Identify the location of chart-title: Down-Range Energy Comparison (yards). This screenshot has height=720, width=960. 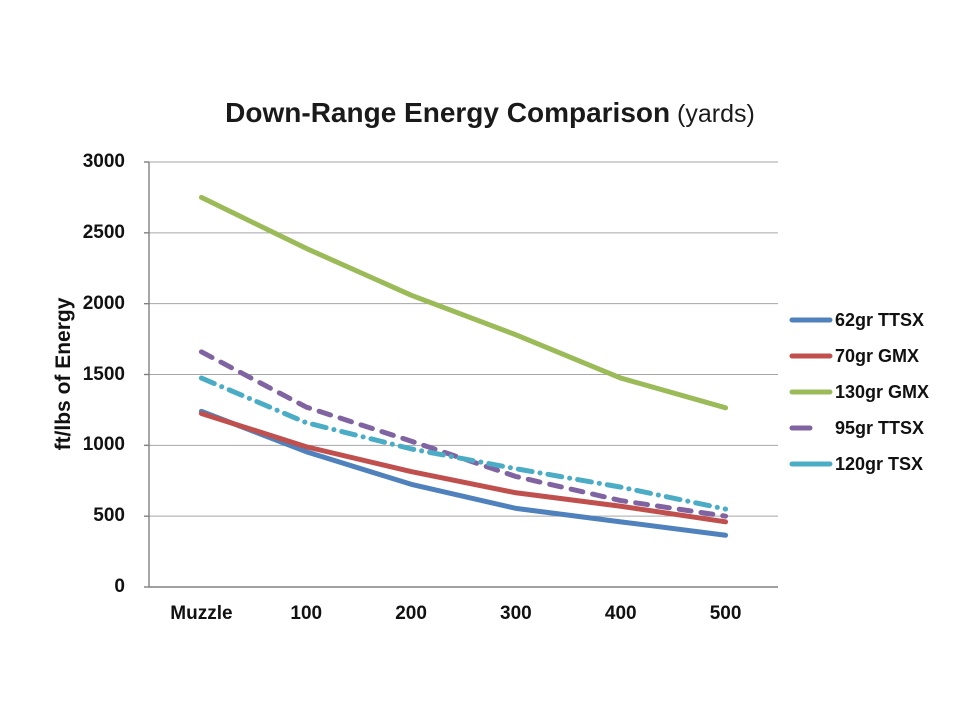
(485, 113).